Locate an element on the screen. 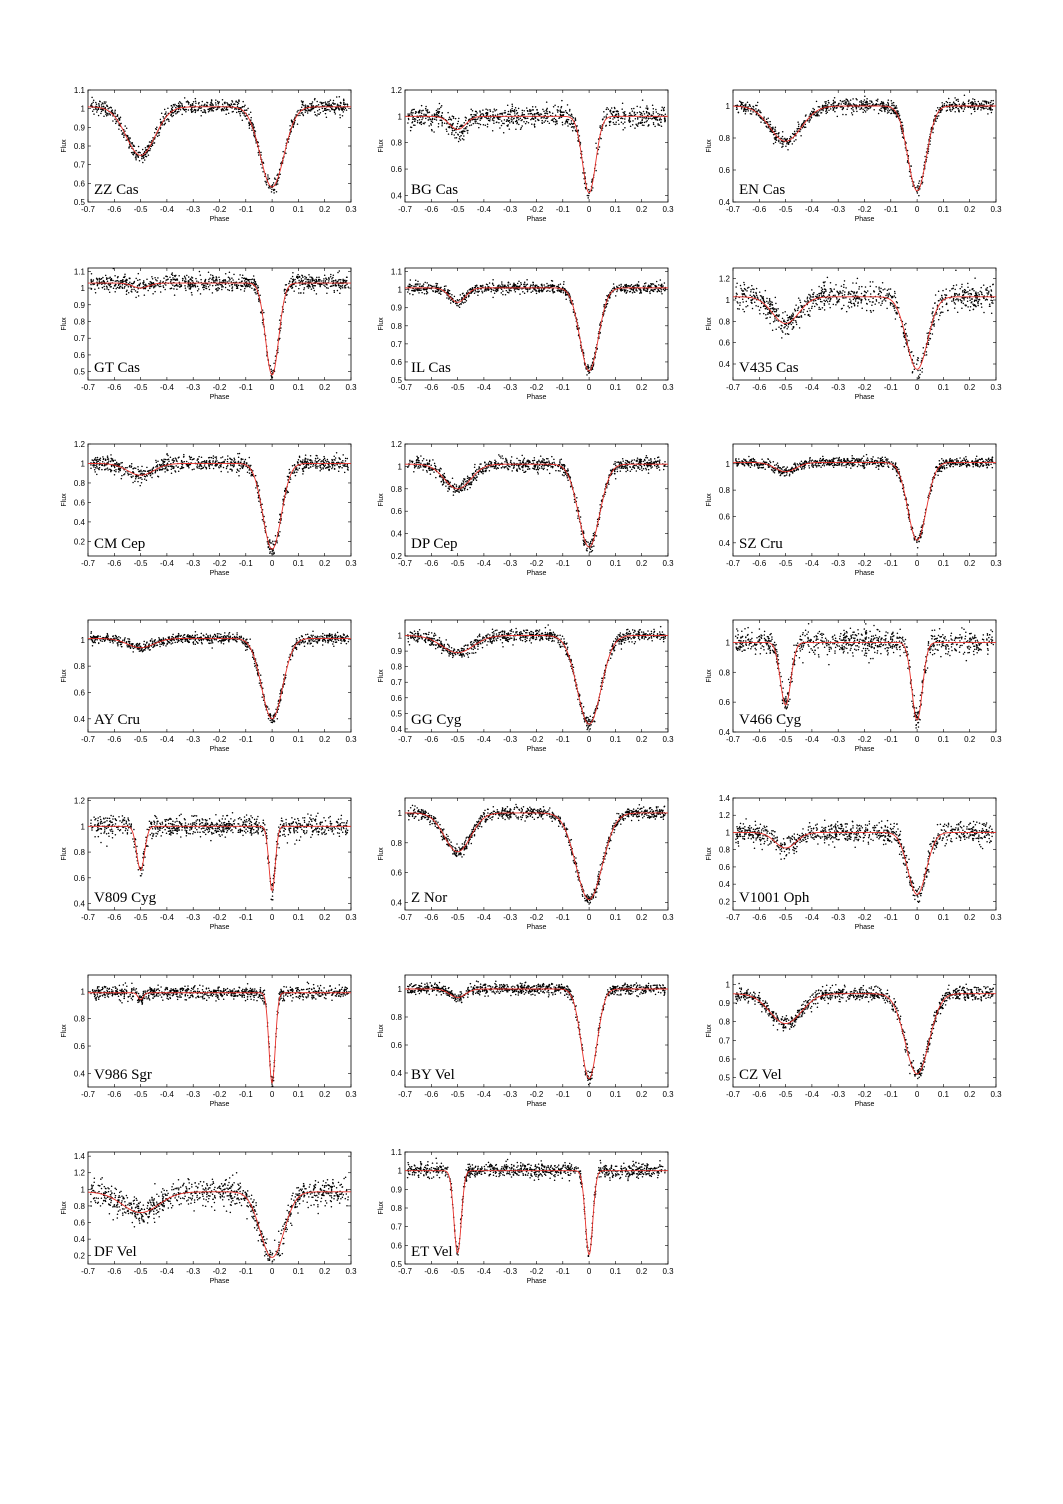  x-tick-label: -0.1 is located at coordinates (563, 387).